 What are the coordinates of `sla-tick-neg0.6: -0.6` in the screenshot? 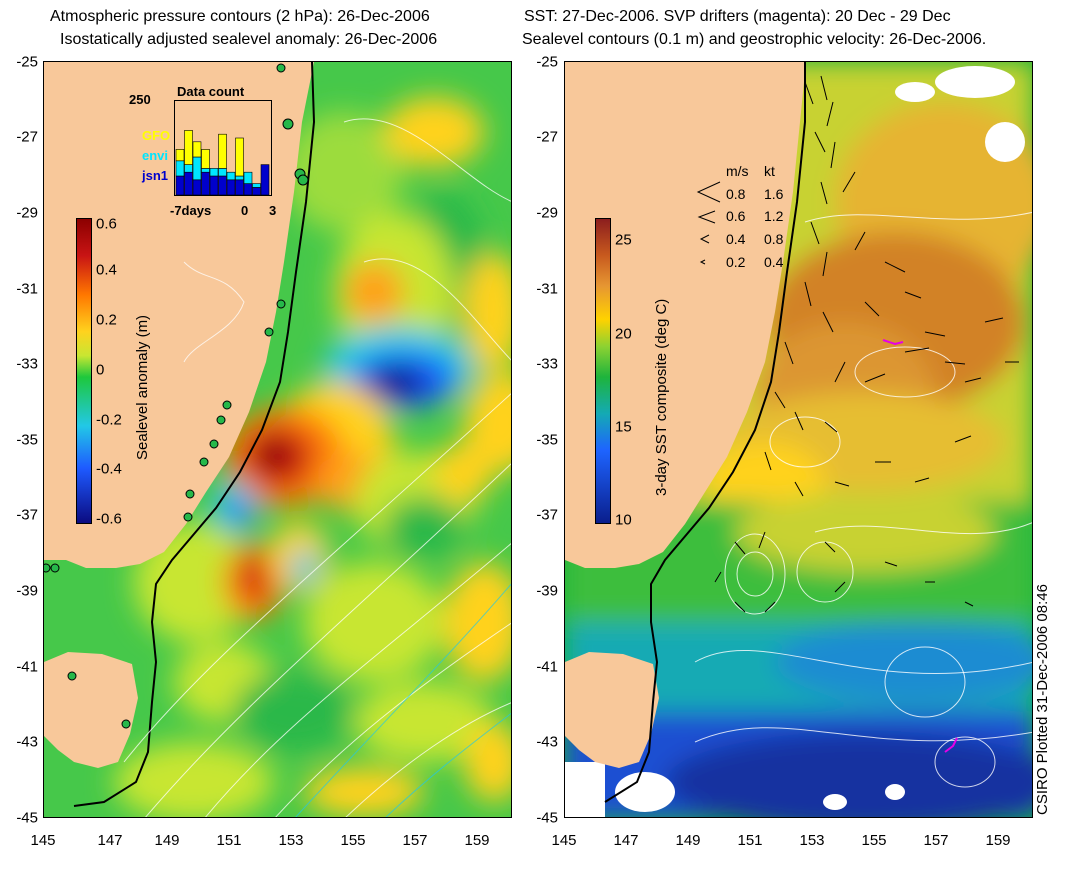 It's located at (109, 519).